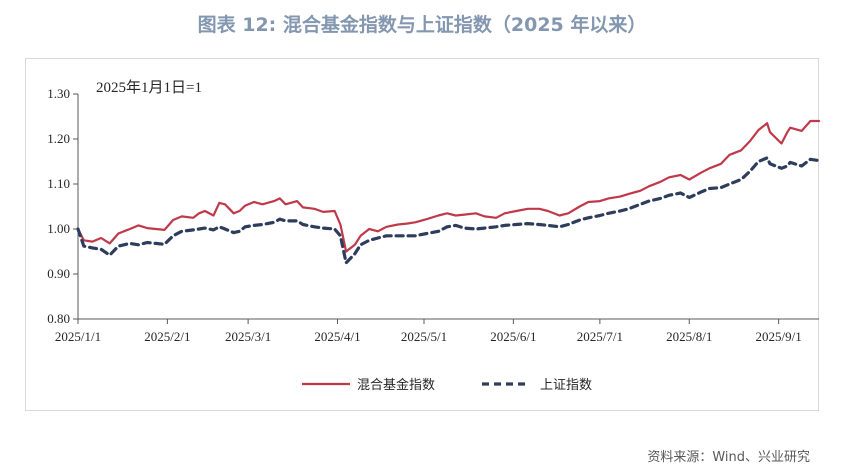  I want to click on x-tick-label: 2025/3/1, so click(248, 336).